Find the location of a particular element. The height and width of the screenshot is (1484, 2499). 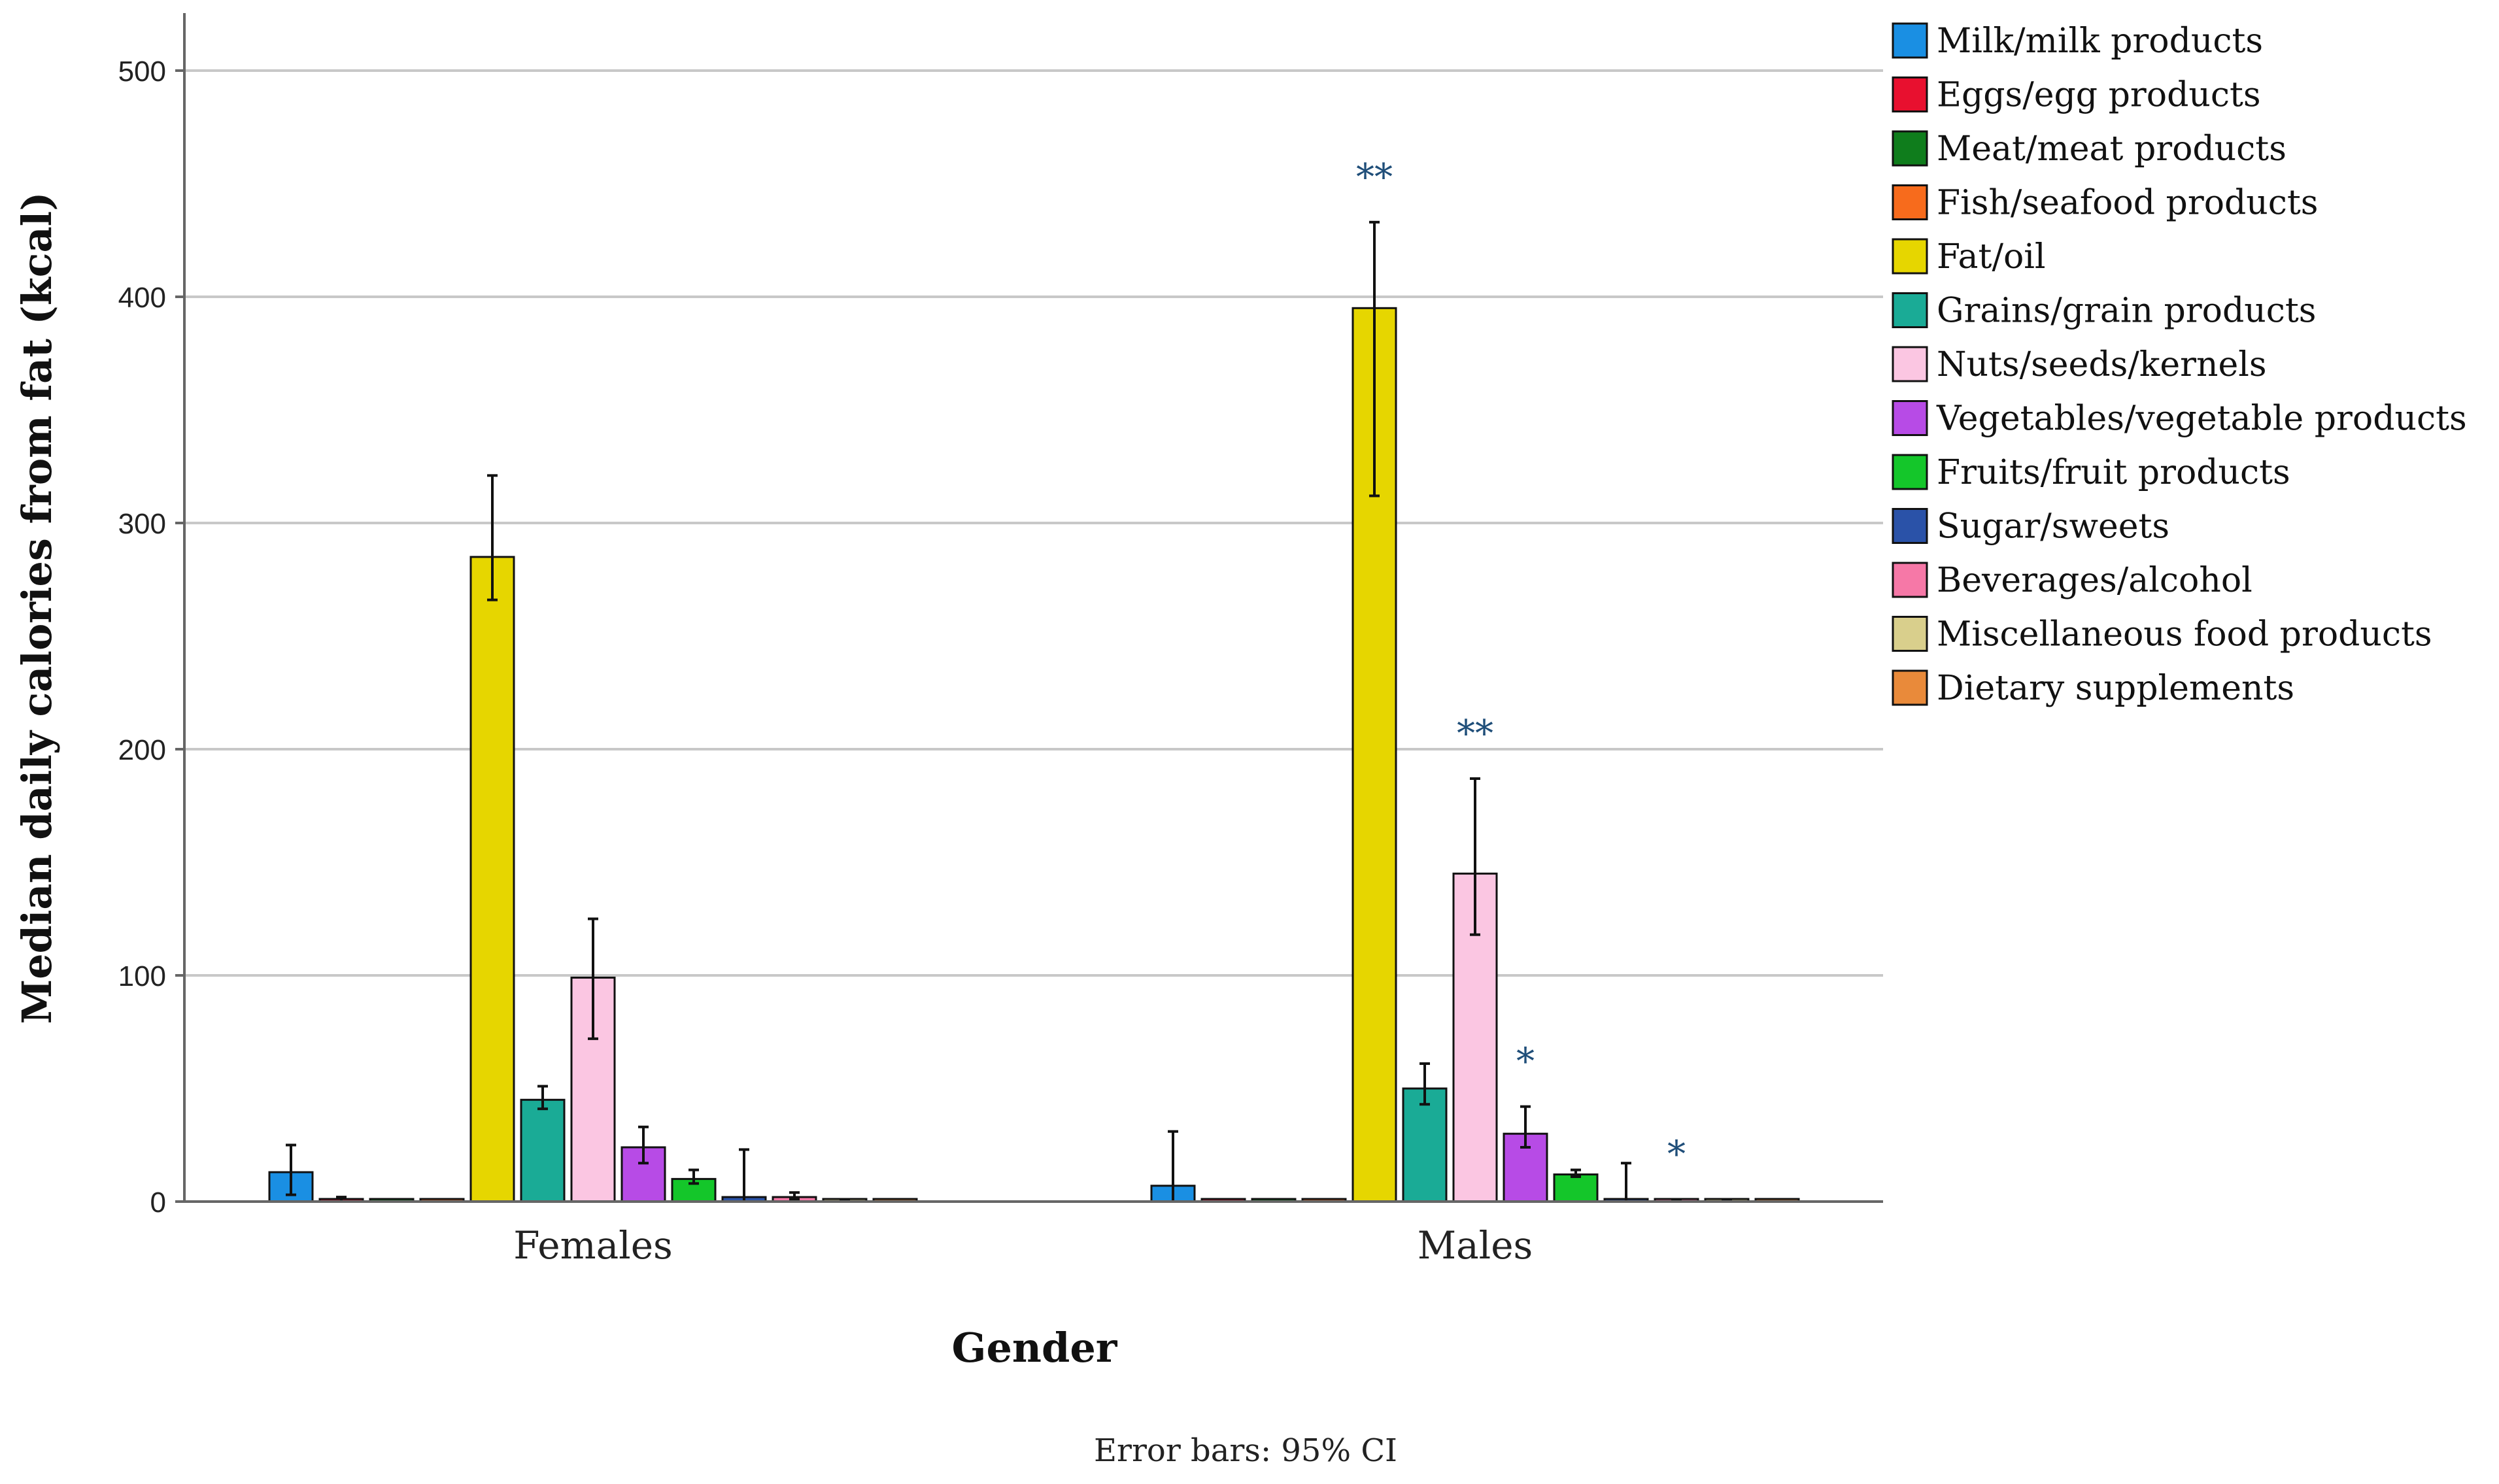

legend-label-7: Vegetables/vegetable products is located at coordinates (2201, 419).